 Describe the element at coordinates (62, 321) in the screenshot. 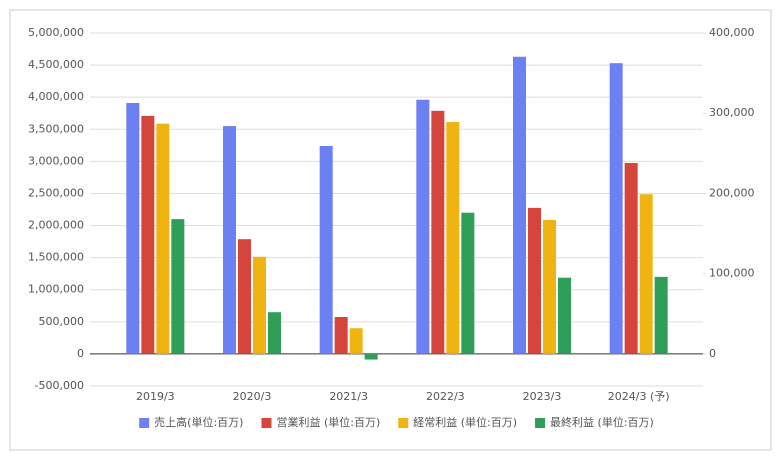

I see `y-tick-label: 500,000` at that location.